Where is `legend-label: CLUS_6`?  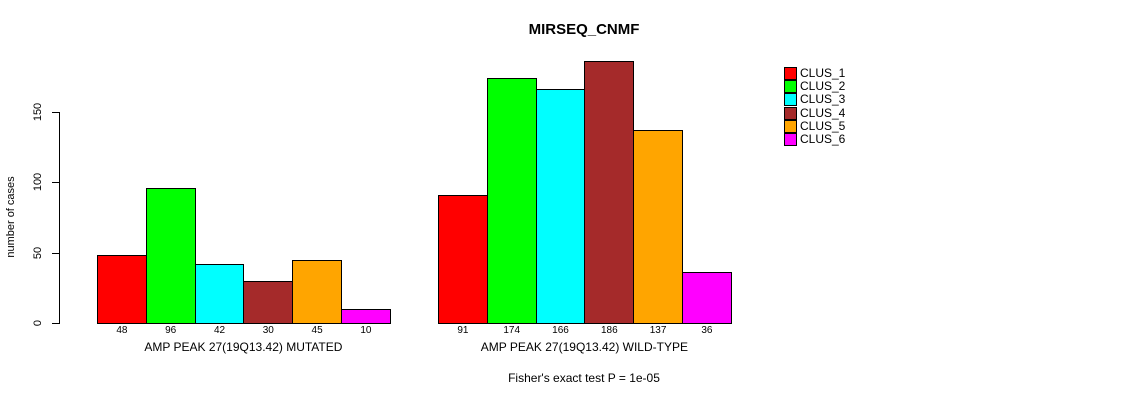
legend-label: CLUS_6 is located at coordinates (823, 139).